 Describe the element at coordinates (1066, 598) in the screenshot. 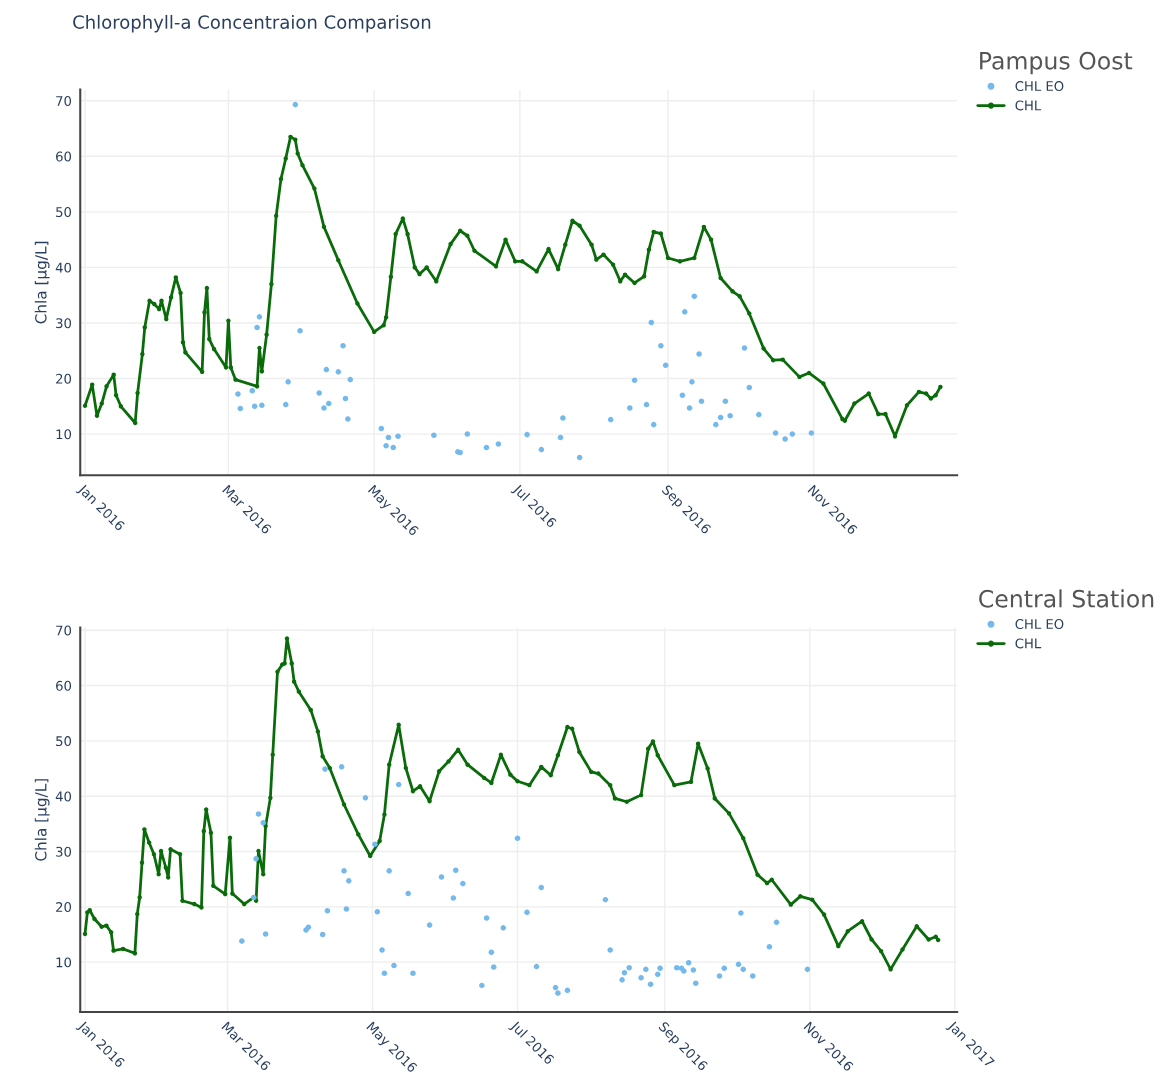

I see `legend-title: Central Station` at that location.